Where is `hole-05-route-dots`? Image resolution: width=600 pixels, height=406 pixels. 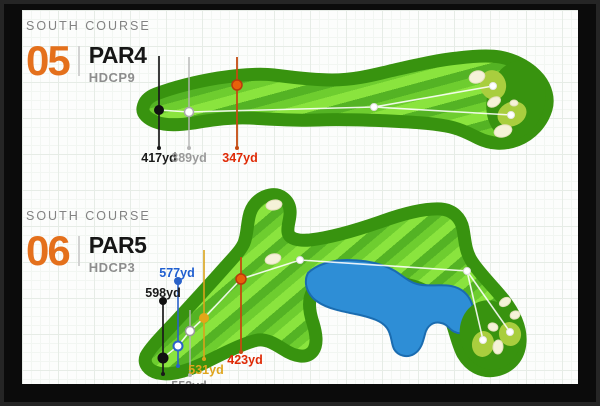
hole-05-route-dots is located at coordinates (334, 99).